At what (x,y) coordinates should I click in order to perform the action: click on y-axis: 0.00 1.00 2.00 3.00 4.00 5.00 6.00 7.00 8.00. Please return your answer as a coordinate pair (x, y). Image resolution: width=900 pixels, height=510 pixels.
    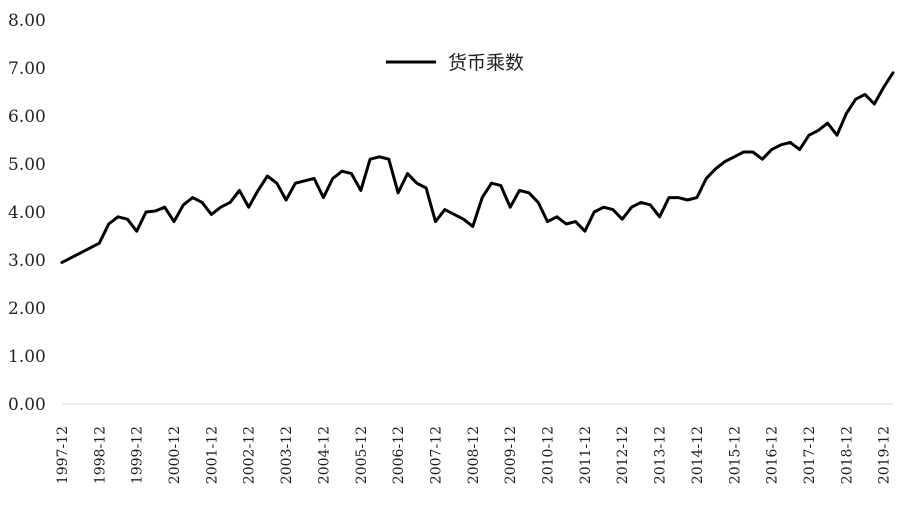
    Looking at the image, I should click on (27, 213).